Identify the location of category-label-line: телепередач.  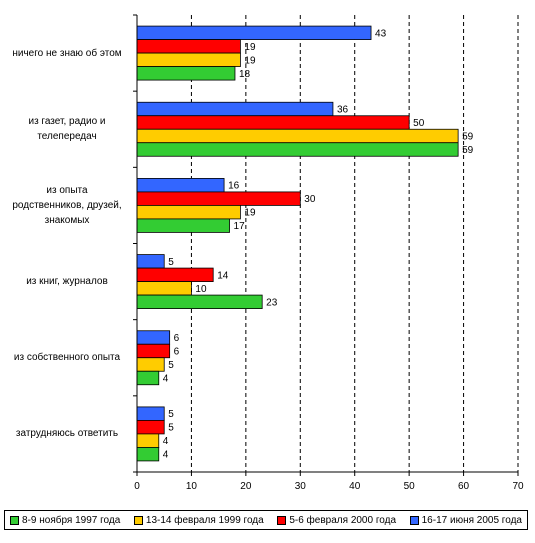
(67, 137).